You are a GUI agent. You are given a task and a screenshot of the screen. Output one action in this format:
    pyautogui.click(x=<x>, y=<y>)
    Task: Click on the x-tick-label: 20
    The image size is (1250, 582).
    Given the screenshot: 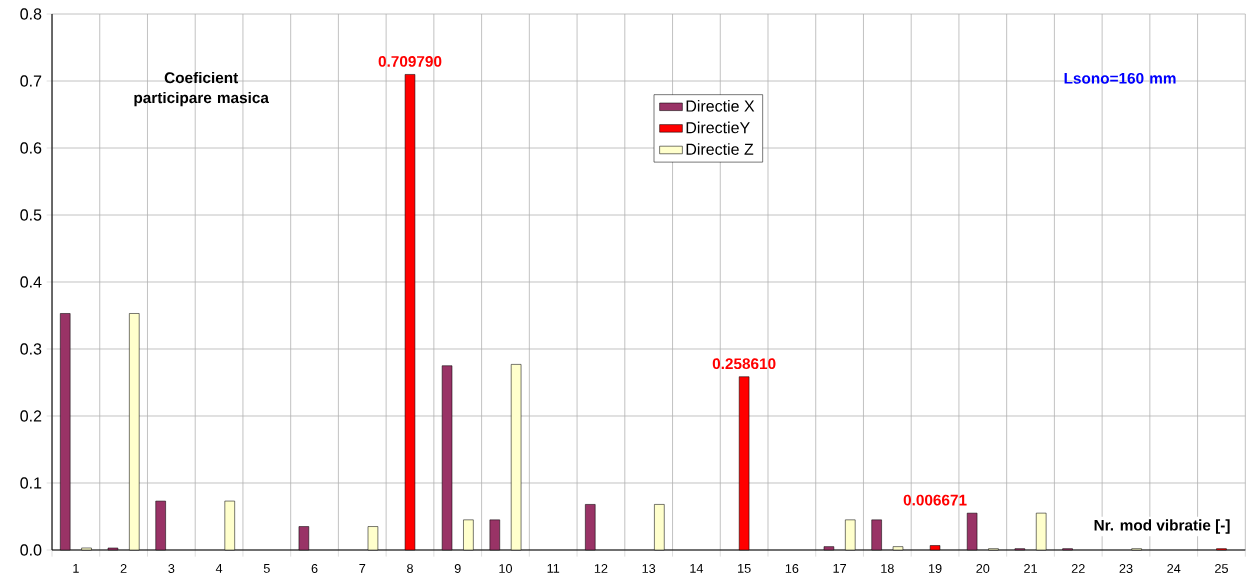 What is the action you would take?
    pyautogui.click(x=983, y=568)
    